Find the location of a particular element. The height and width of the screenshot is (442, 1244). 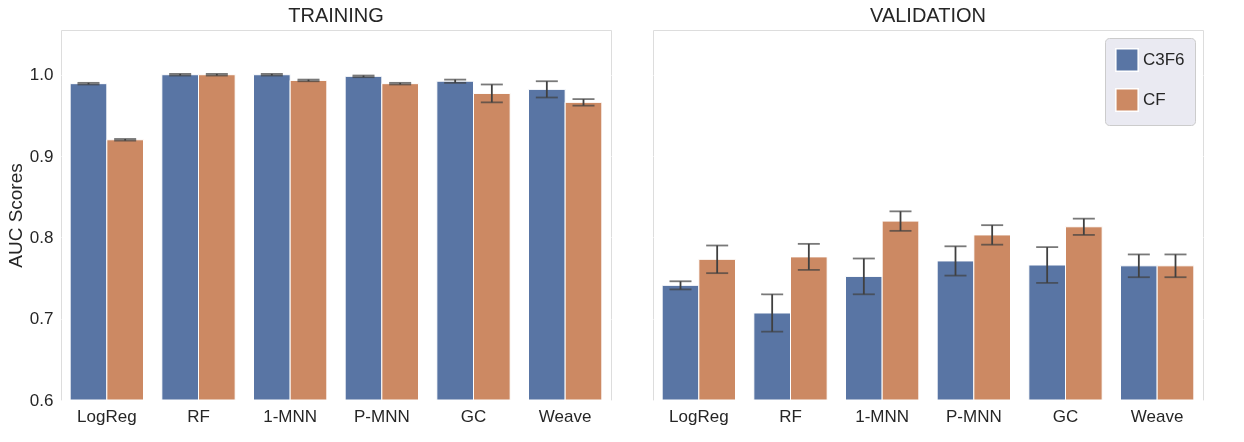

legend-label: C3F6 is located at coordinates (1164, 59).